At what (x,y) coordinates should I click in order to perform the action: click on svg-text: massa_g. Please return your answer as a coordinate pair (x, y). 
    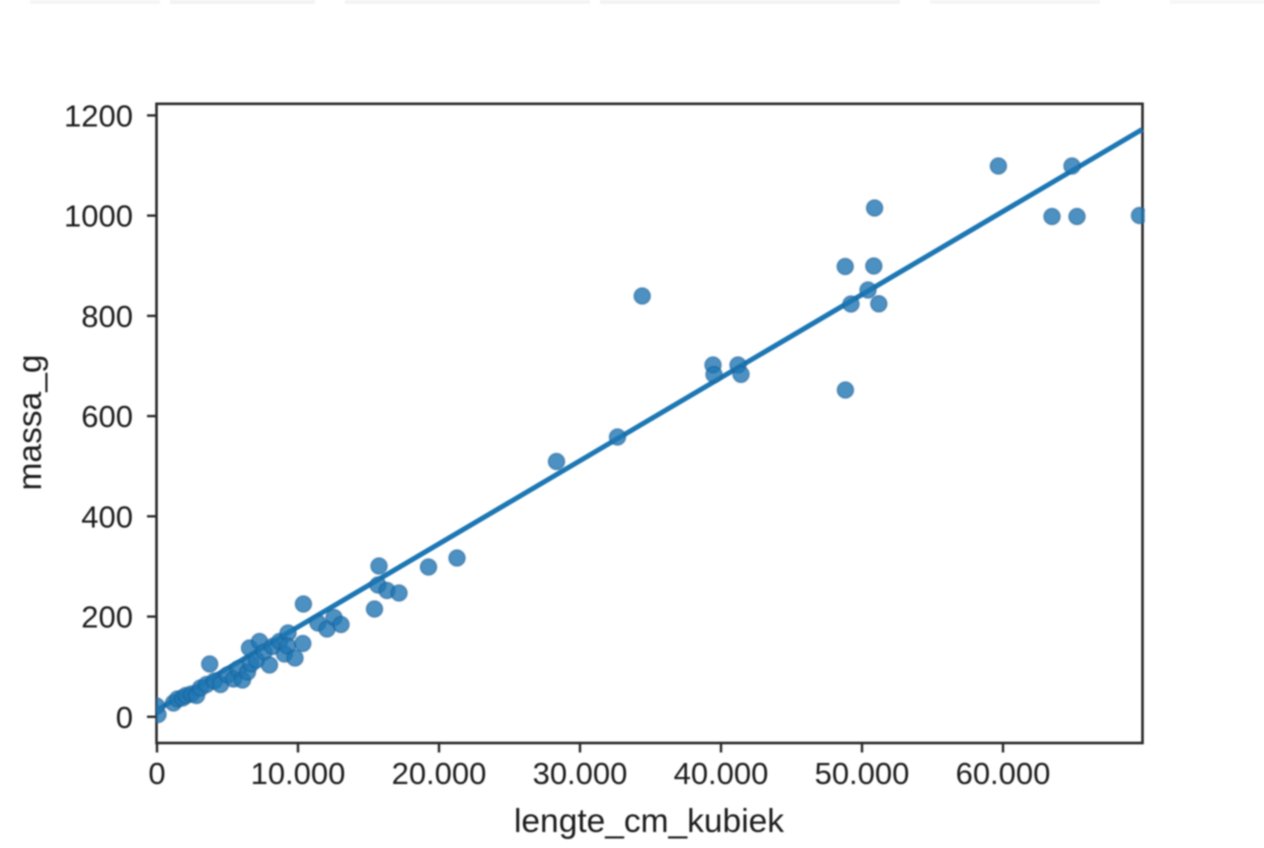
    Looking at the image, I should click on (30, 423).